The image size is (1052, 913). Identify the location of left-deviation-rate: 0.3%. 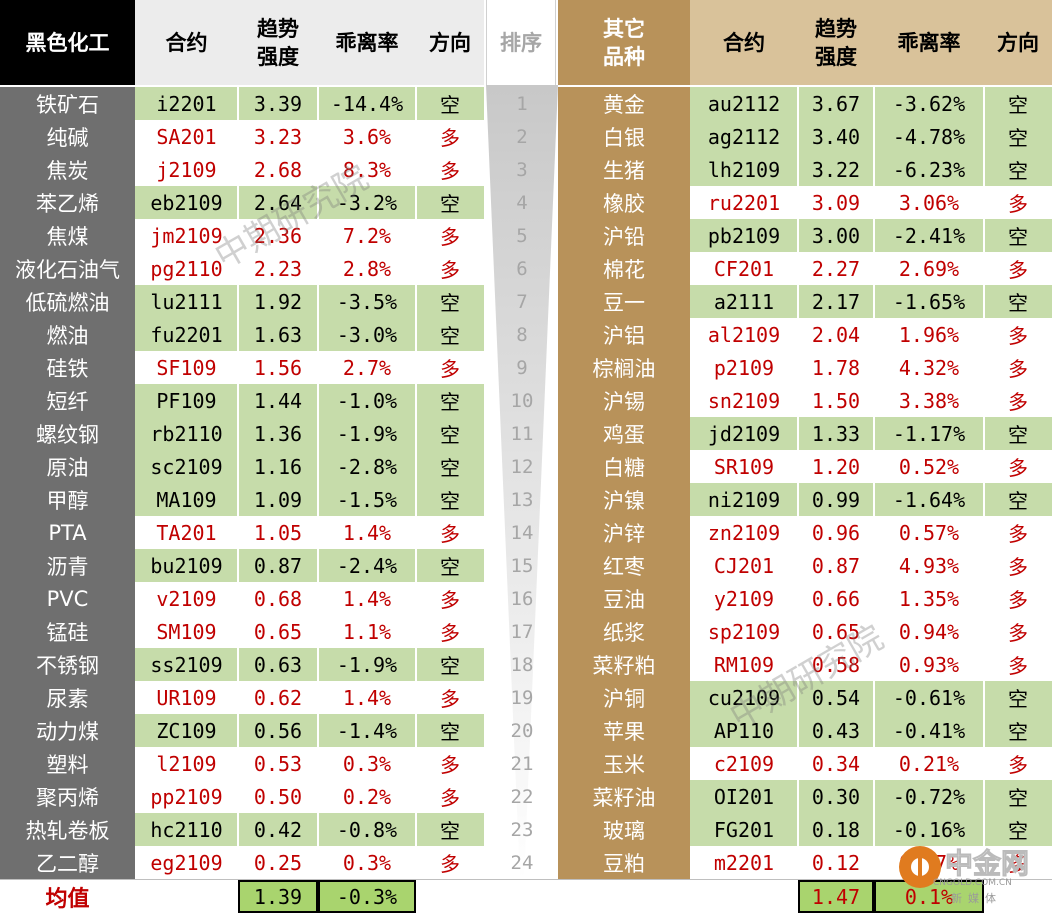
(367, 862).